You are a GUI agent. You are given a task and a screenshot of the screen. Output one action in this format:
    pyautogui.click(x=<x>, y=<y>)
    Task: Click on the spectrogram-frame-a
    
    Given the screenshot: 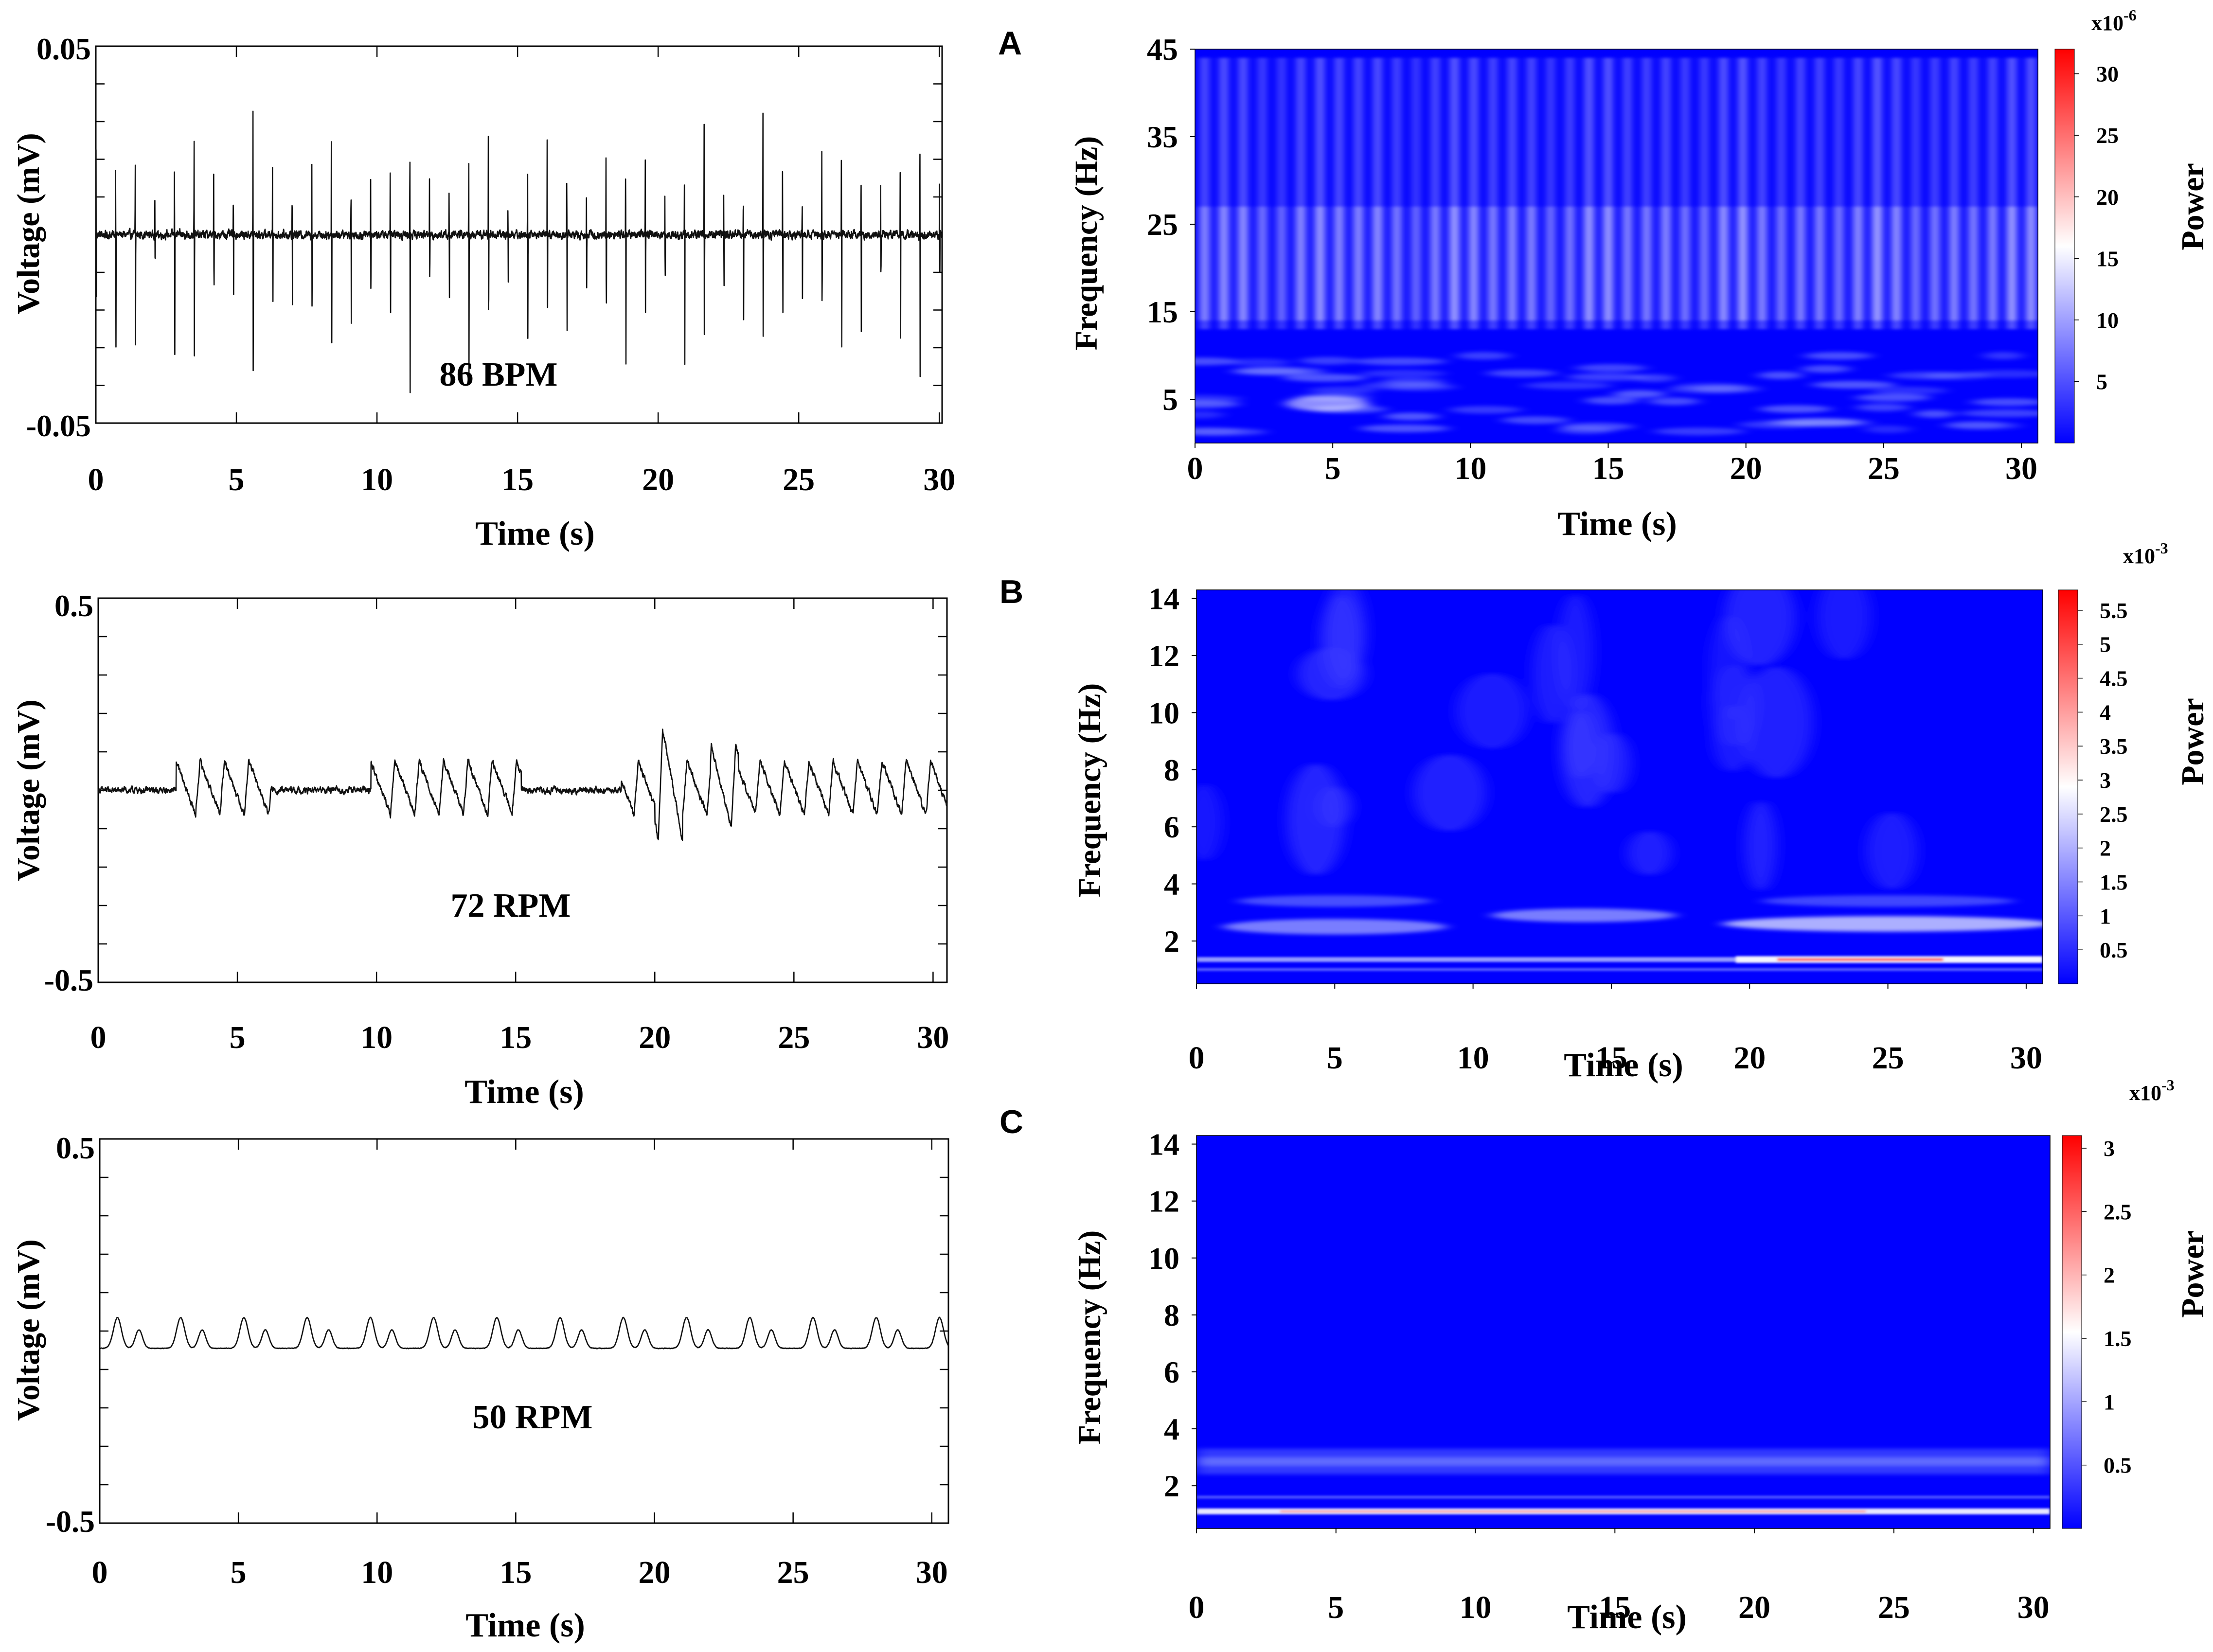 What is the action you would take?
    pyautogui.click(x=1616, y=247)
    